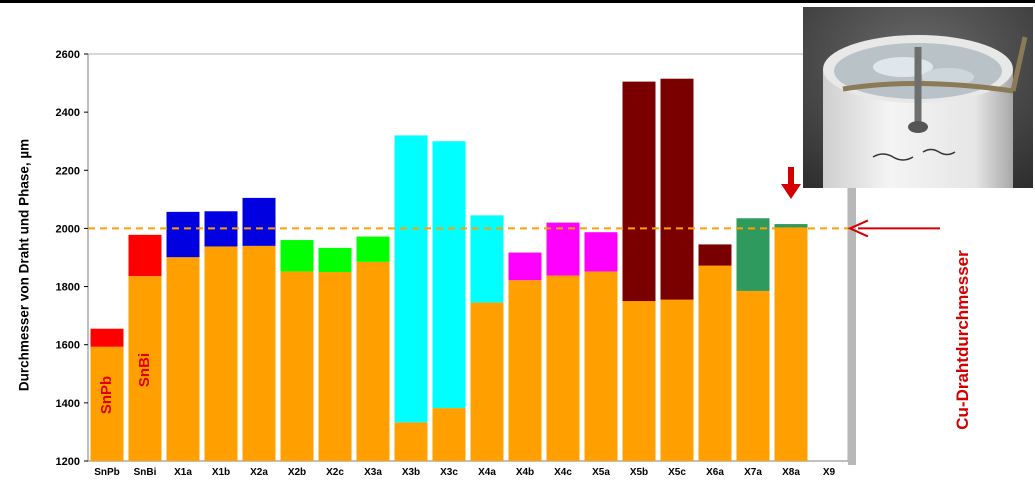 The image size is (1035, 481). I want to click on bar-base-X2c, so click(335, 366).